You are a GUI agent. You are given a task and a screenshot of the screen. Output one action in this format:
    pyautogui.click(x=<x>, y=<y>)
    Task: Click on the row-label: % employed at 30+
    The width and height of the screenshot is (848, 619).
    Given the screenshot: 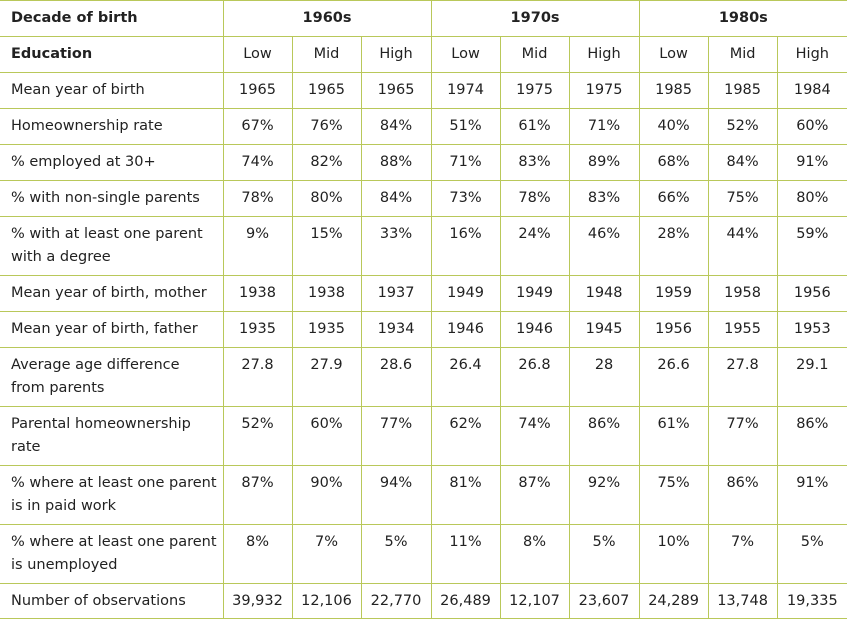 What is the action you would take?
    pyautogui.click(x=112, y=162)
    